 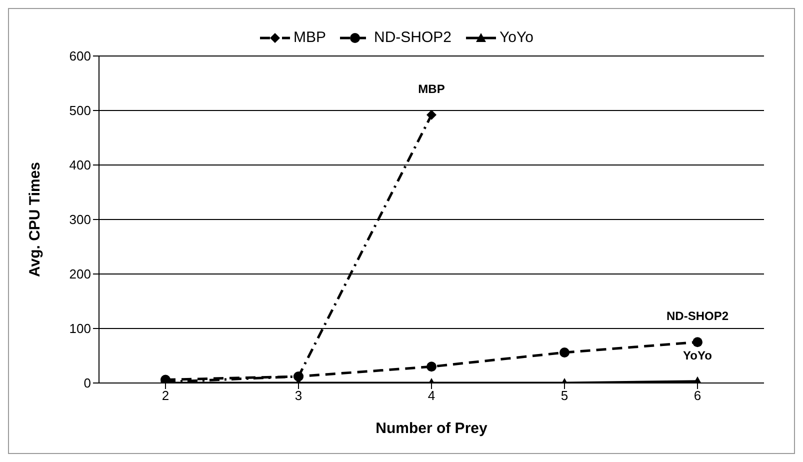 What do you see at coordinates (698, 396) in the screenshot?
I see `x-tick-label: 6` at bounding box center [698, 396].